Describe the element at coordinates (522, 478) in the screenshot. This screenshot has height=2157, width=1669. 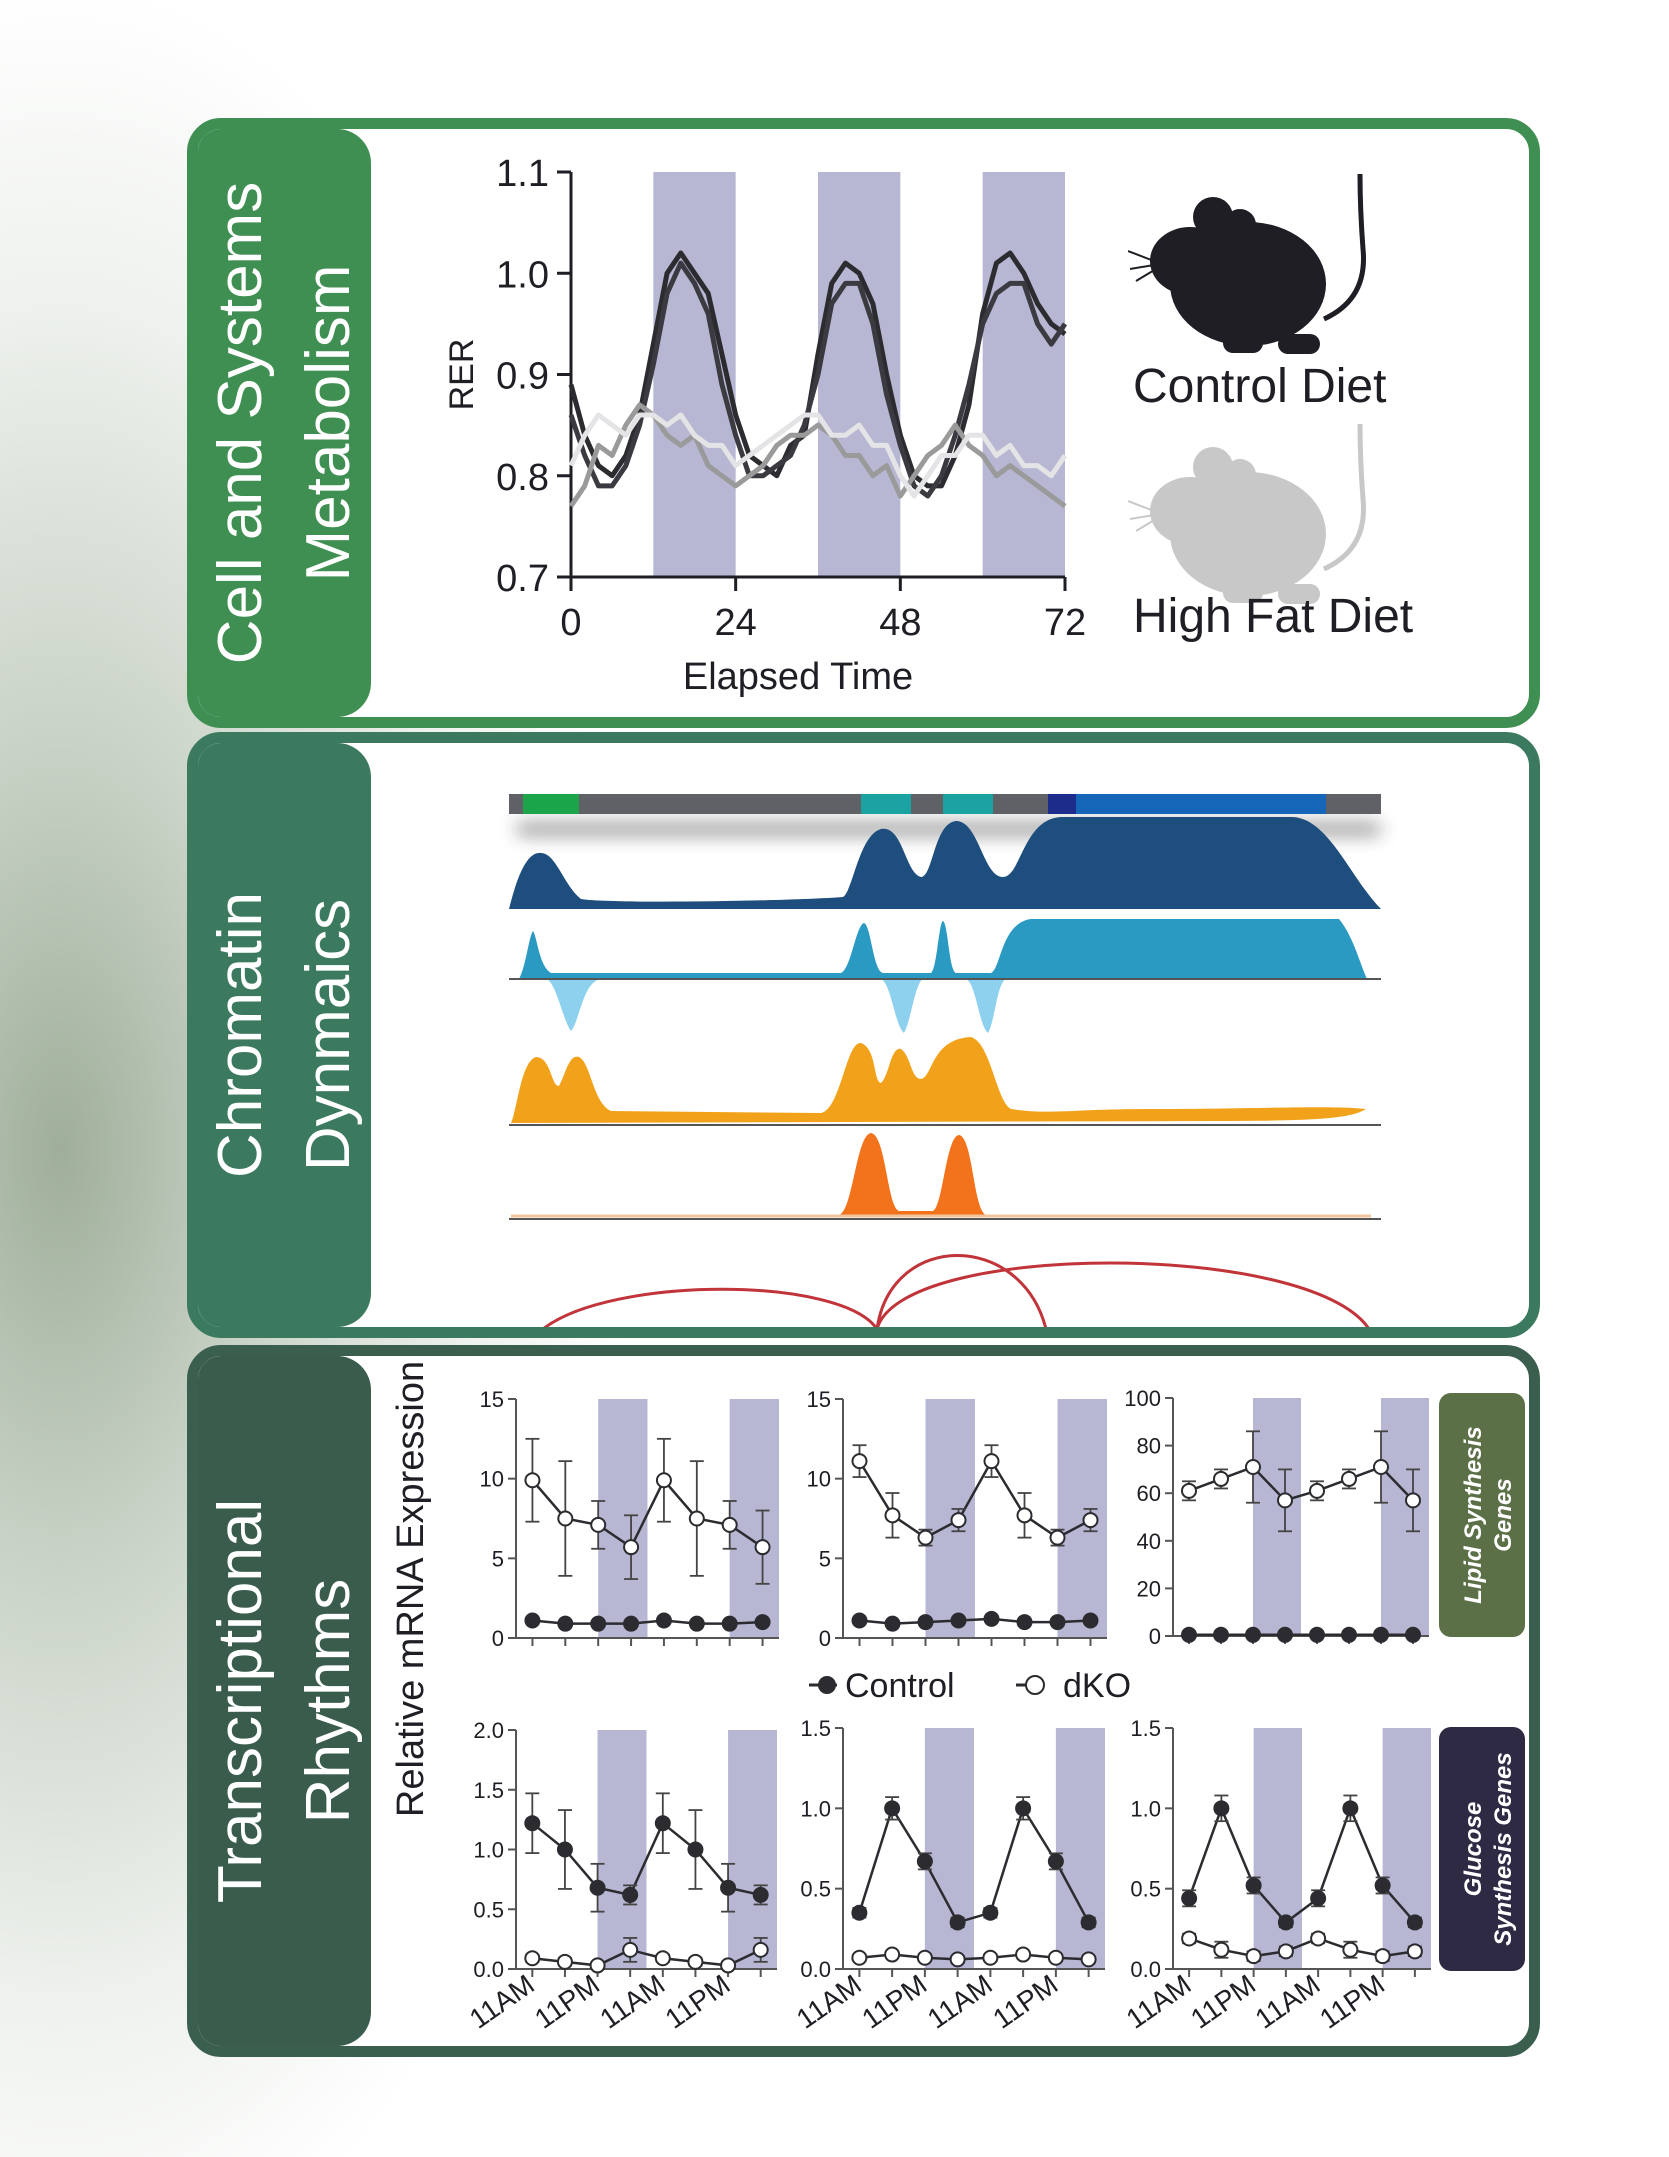
I see `rer-y-tick-label: 0.8` at that location.